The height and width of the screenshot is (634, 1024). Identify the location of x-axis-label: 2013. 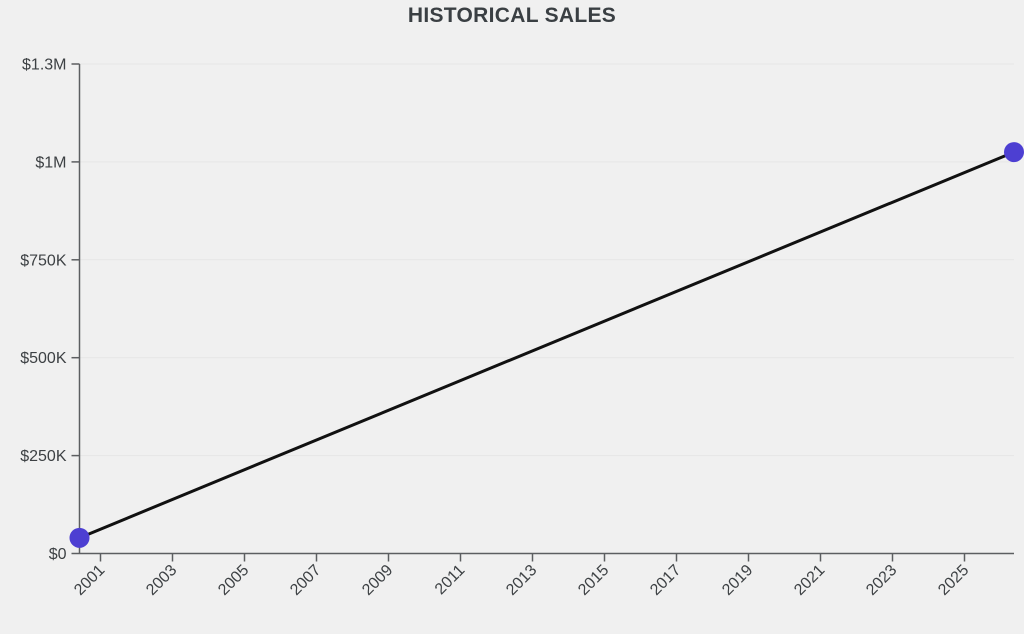
(521, 580).